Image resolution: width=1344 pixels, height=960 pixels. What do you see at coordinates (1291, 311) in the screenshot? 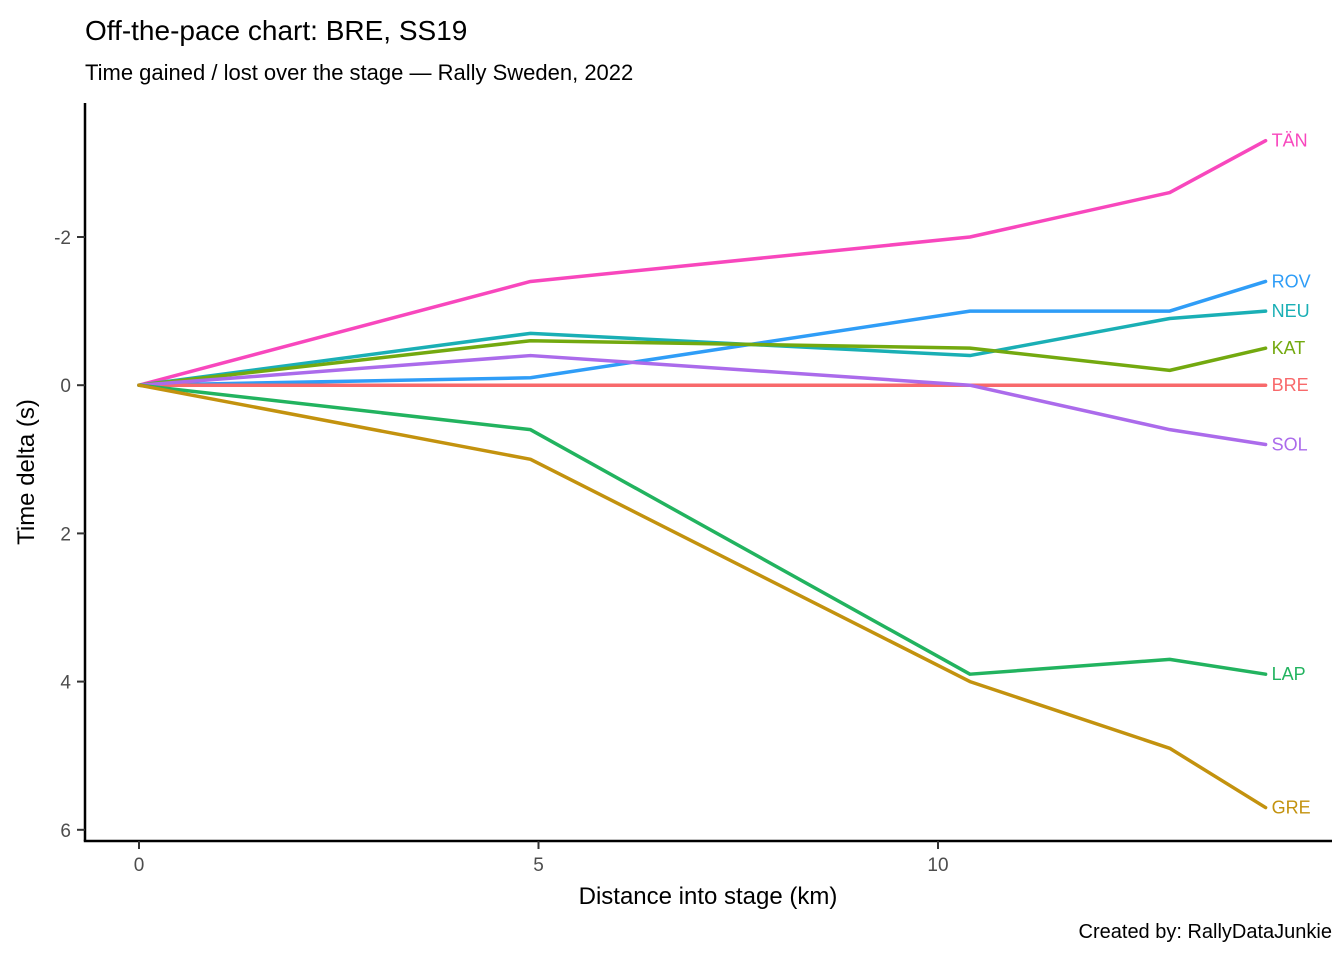
I see `series-label-NEU: NEU` at bounding box center [1291, 311].